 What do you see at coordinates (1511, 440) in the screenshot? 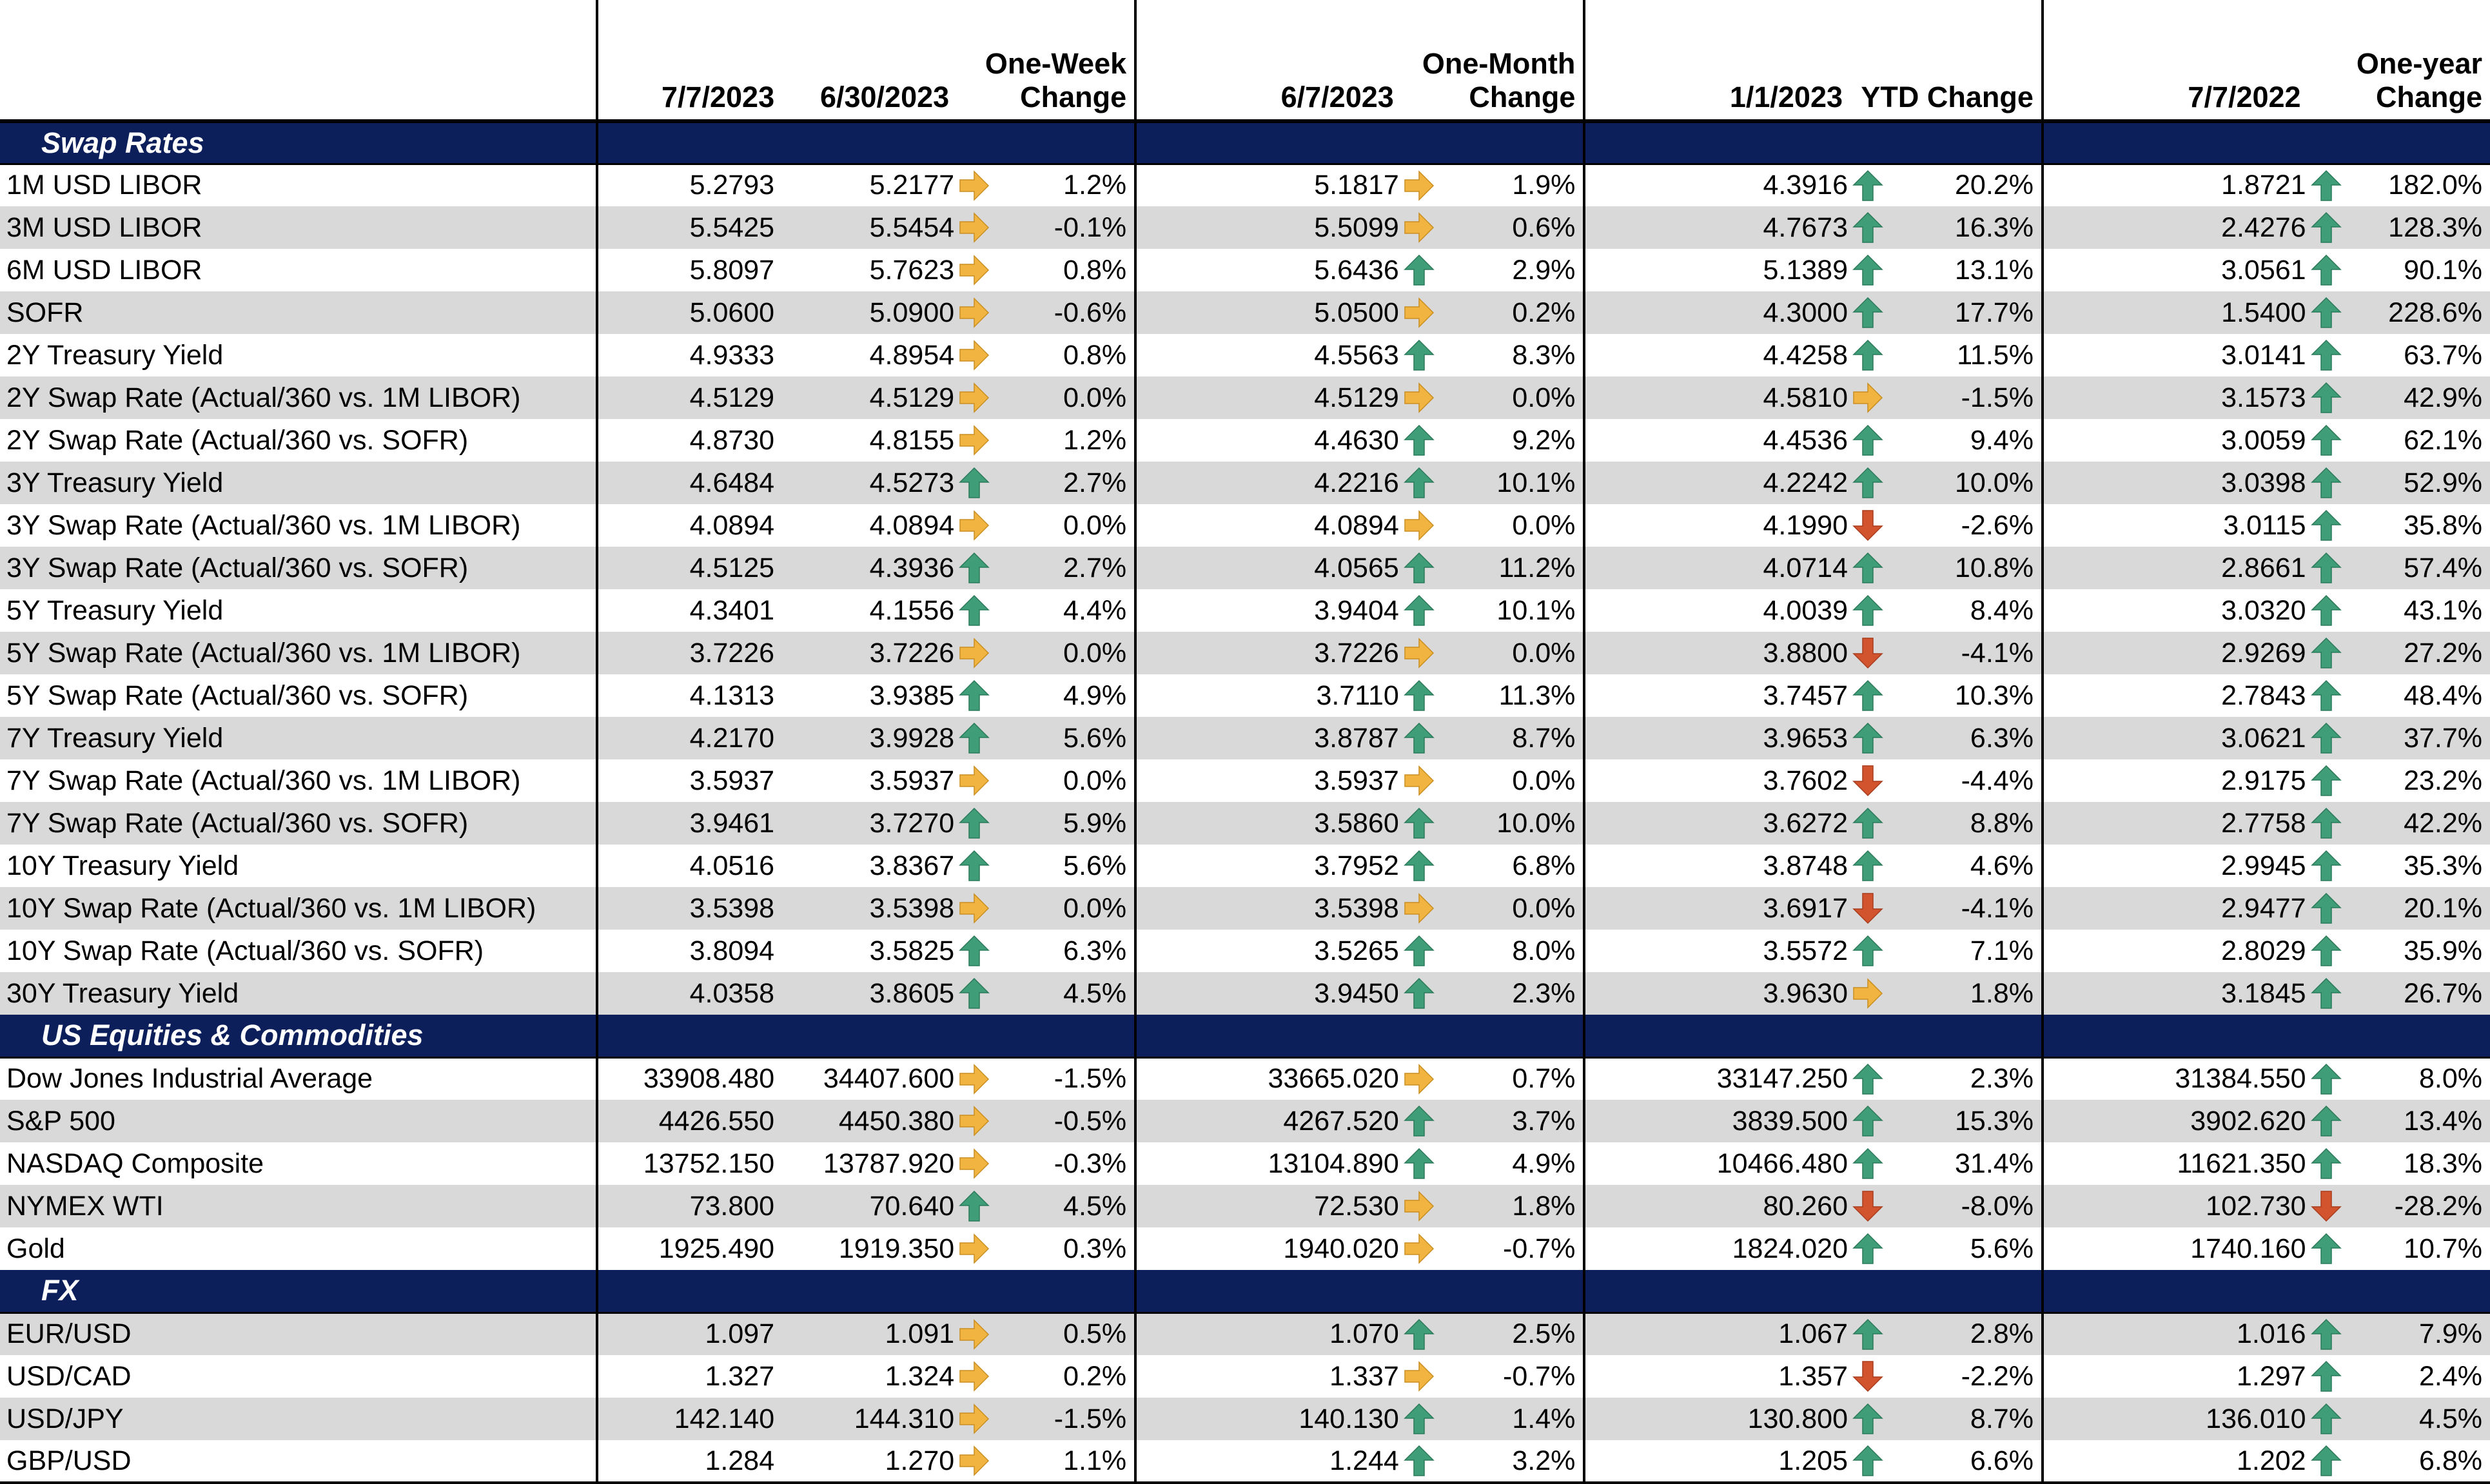
I see `month-change: 9.2%` at bounding box center [1511, 440].